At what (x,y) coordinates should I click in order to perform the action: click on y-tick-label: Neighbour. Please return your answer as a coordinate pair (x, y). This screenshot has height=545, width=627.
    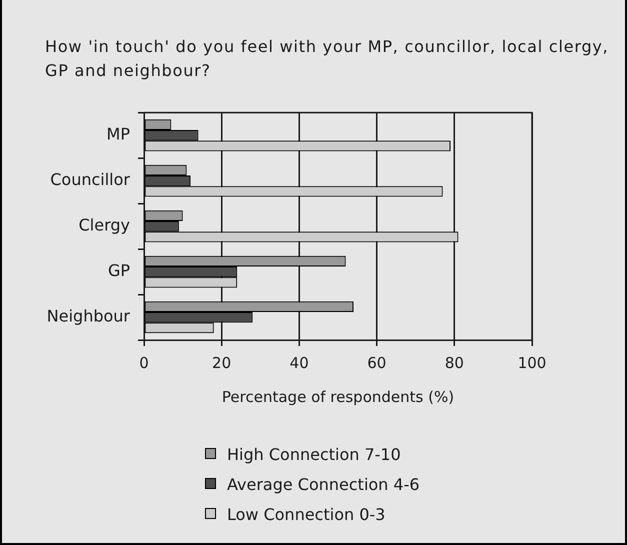
    Looking at the image, I should click on (88, 316).